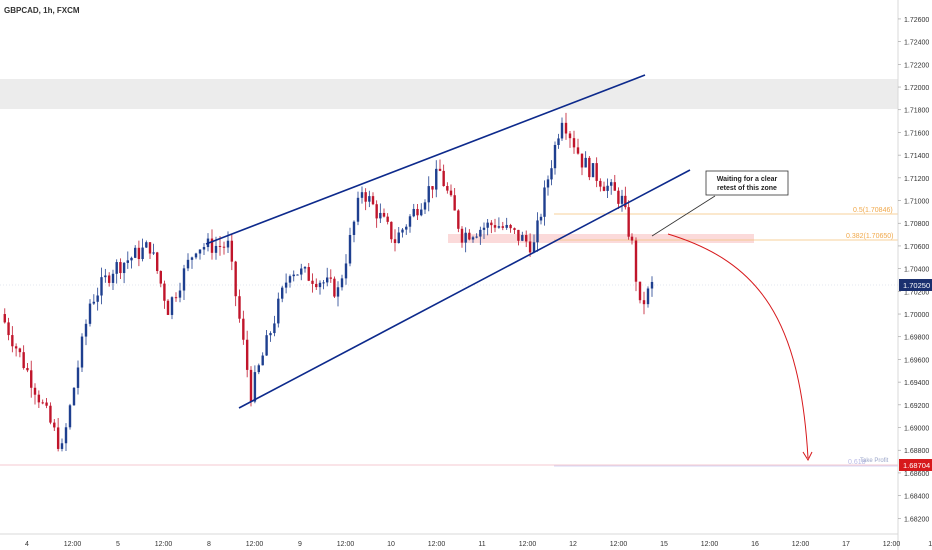  Describe the element at coordinates (481, 544) in the screenshot. I see `time-tick-label: 11` at that location.